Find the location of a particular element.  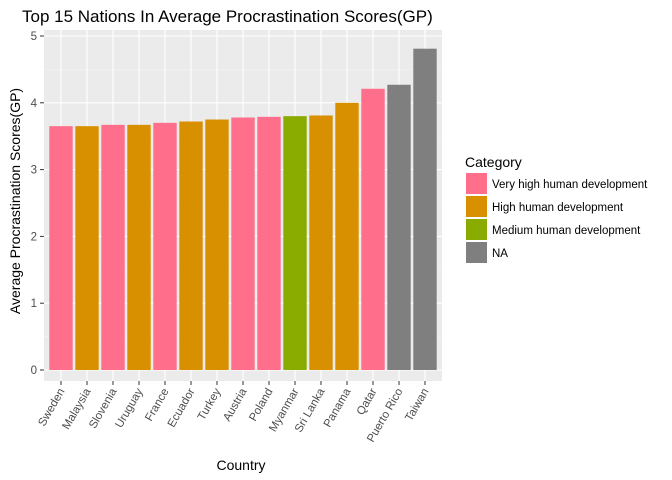

bar-uruguay is located at coordinates (139, 247).